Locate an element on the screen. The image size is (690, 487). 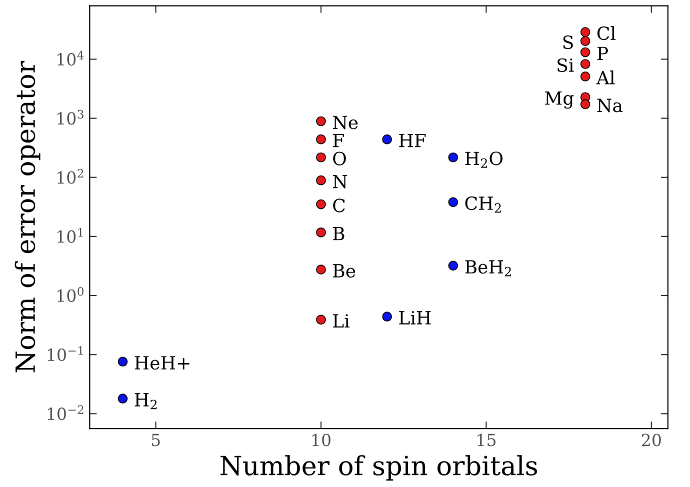
annotation: H$_{2}$O is located at coordinates (483, 160).